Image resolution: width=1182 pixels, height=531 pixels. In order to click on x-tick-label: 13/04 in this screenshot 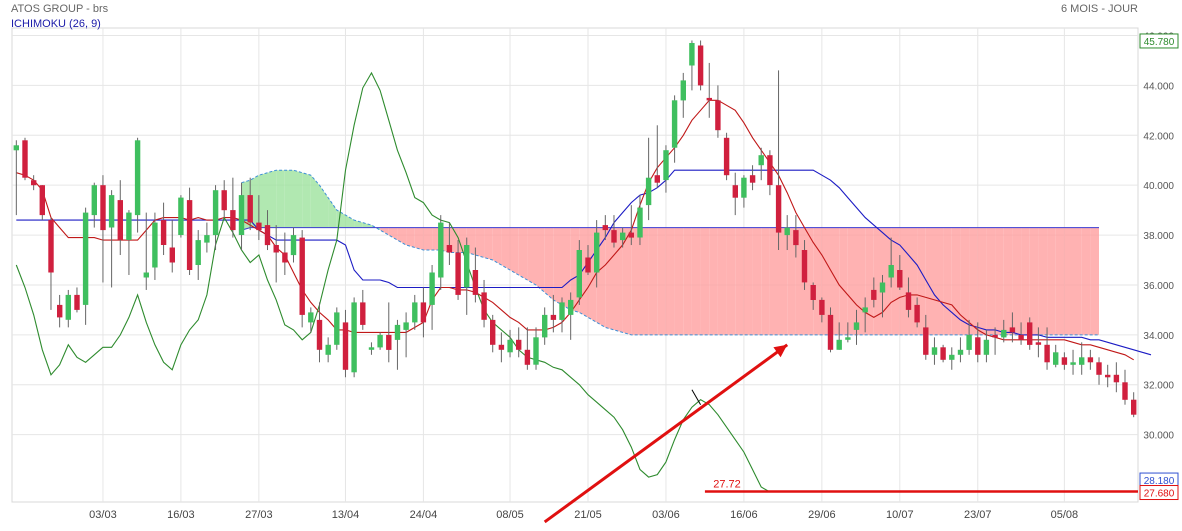, I will do `click(346, 515)`.